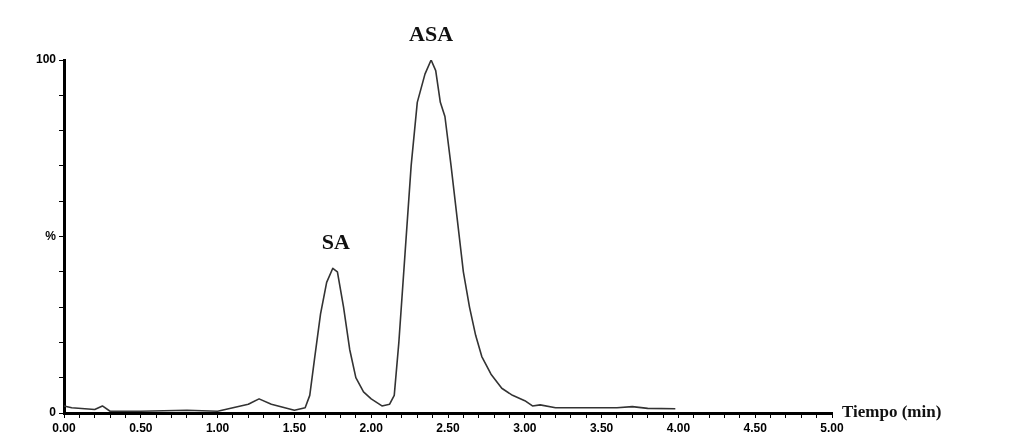 Image resolution: width=1022 pixels, height=443 pixels. I want to click on x-tick-label: 3.00, so click(525, 427).